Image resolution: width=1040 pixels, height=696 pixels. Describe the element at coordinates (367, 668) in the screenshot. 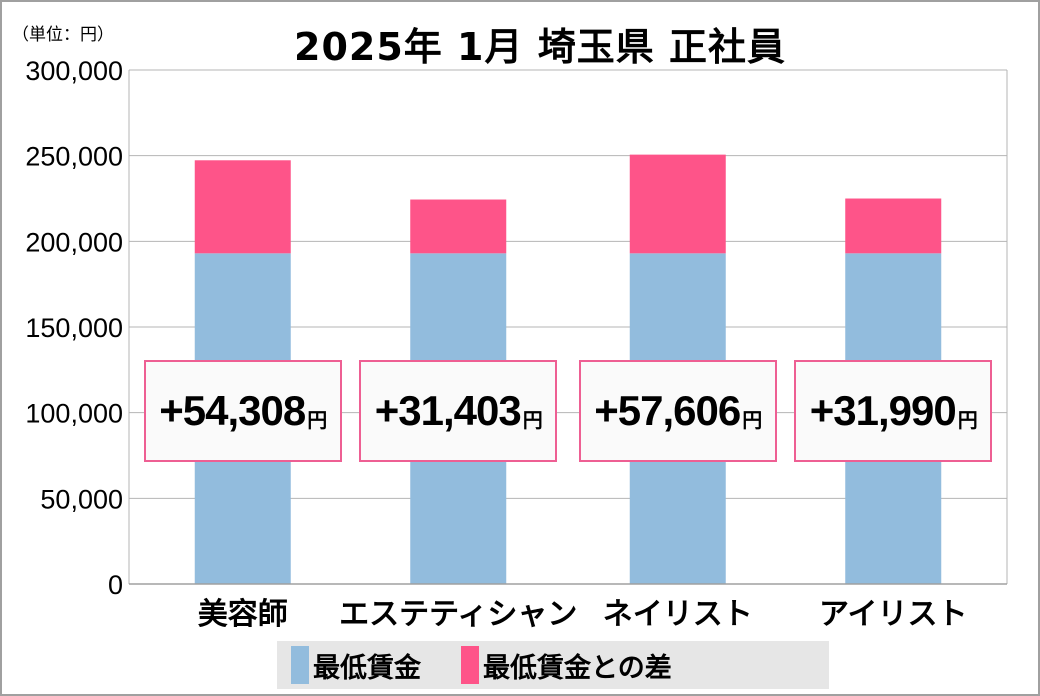

I see `legend-label: 最低賃金` at that location.